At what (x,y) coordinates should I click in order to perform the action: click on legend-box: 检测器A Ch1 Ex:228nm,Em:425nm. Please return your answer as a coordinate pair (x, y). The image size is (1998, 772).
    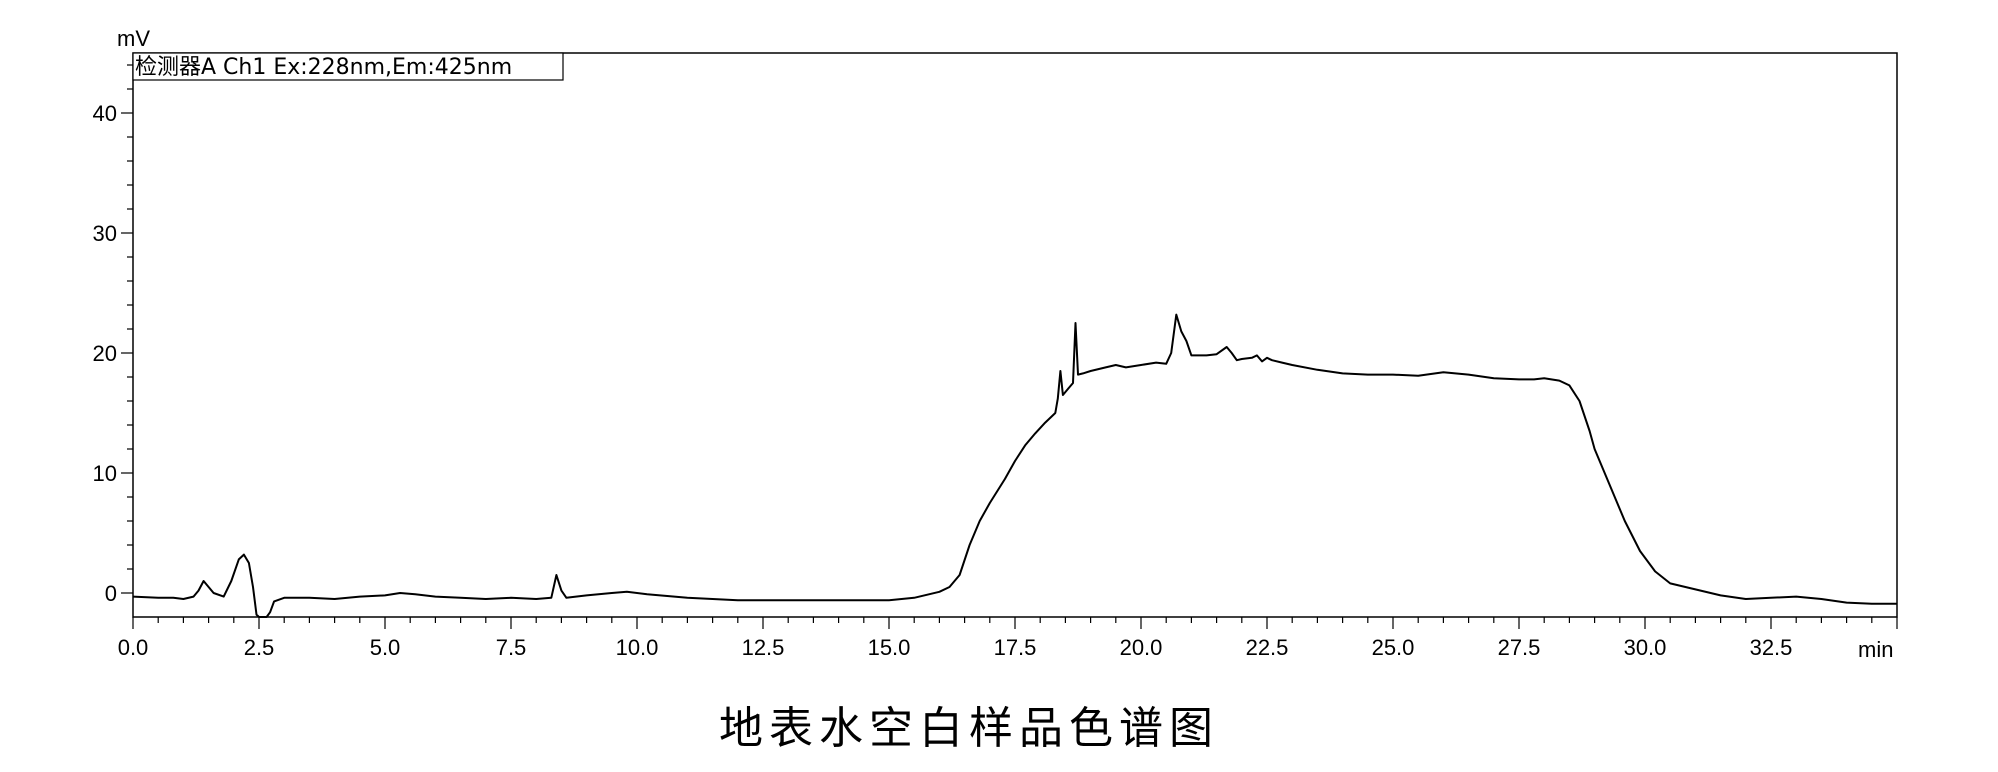
    Looking at the image, I should click on (348, 66).